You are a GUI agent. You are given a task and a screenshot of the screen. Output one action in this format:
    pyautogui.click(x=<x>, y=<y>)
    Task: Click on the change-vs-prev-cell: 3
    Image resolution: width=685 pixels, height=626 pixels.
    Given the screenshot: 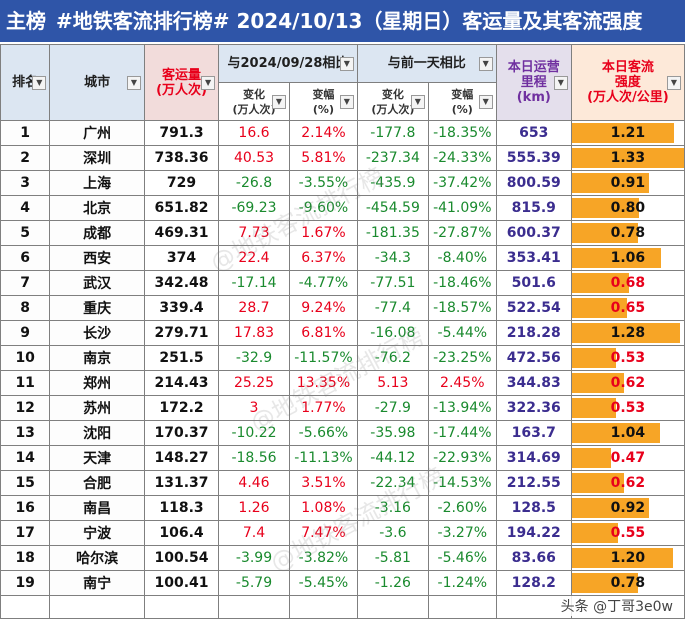 What is the action you would take?
    pyautogui.click(x=254, y=408)
    